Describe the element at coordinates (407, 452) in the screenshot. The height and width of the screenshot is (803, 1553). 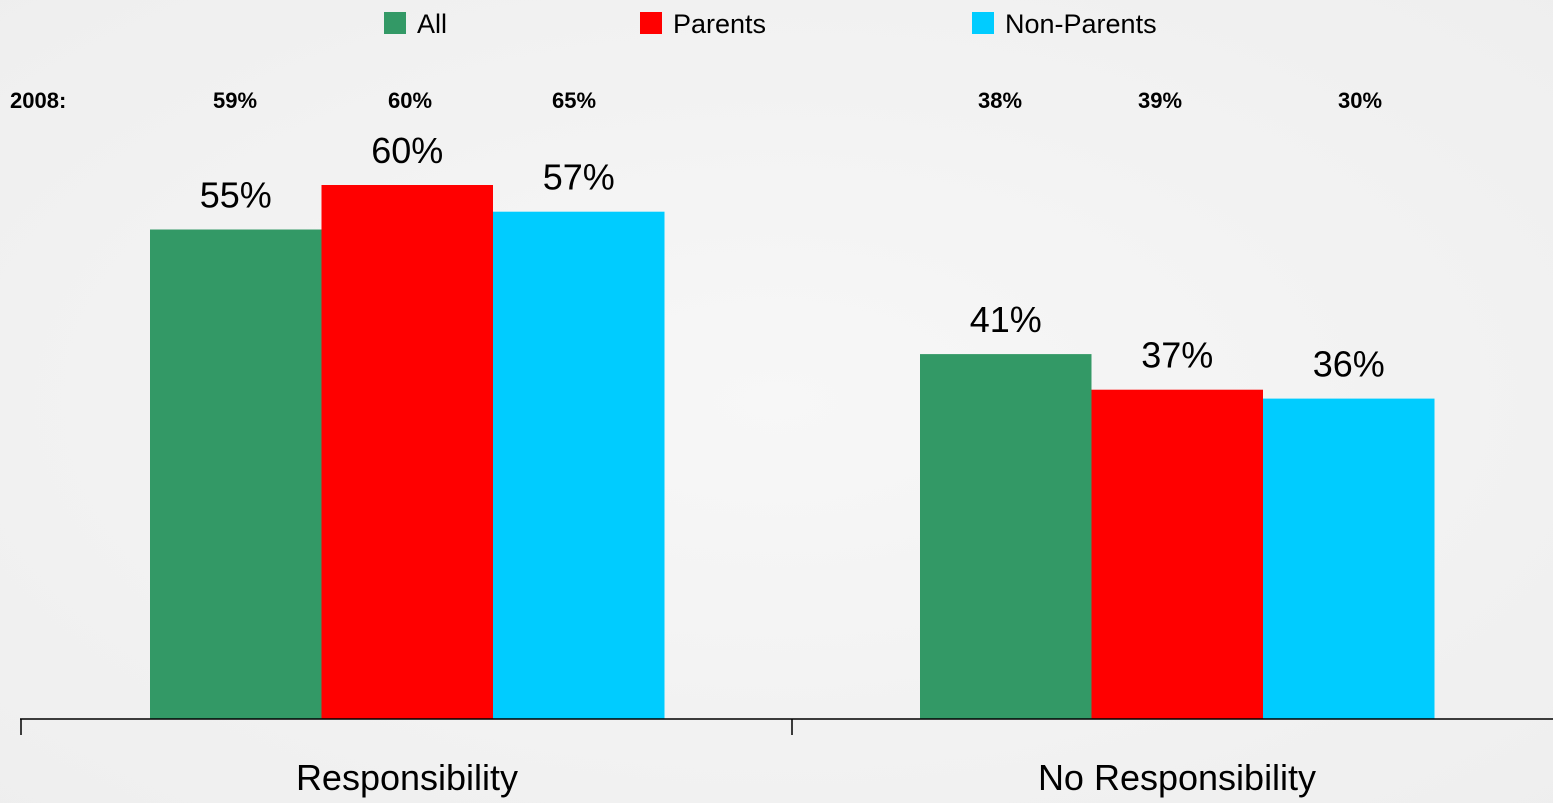
I see `bar-responsibility-parents` at that location.